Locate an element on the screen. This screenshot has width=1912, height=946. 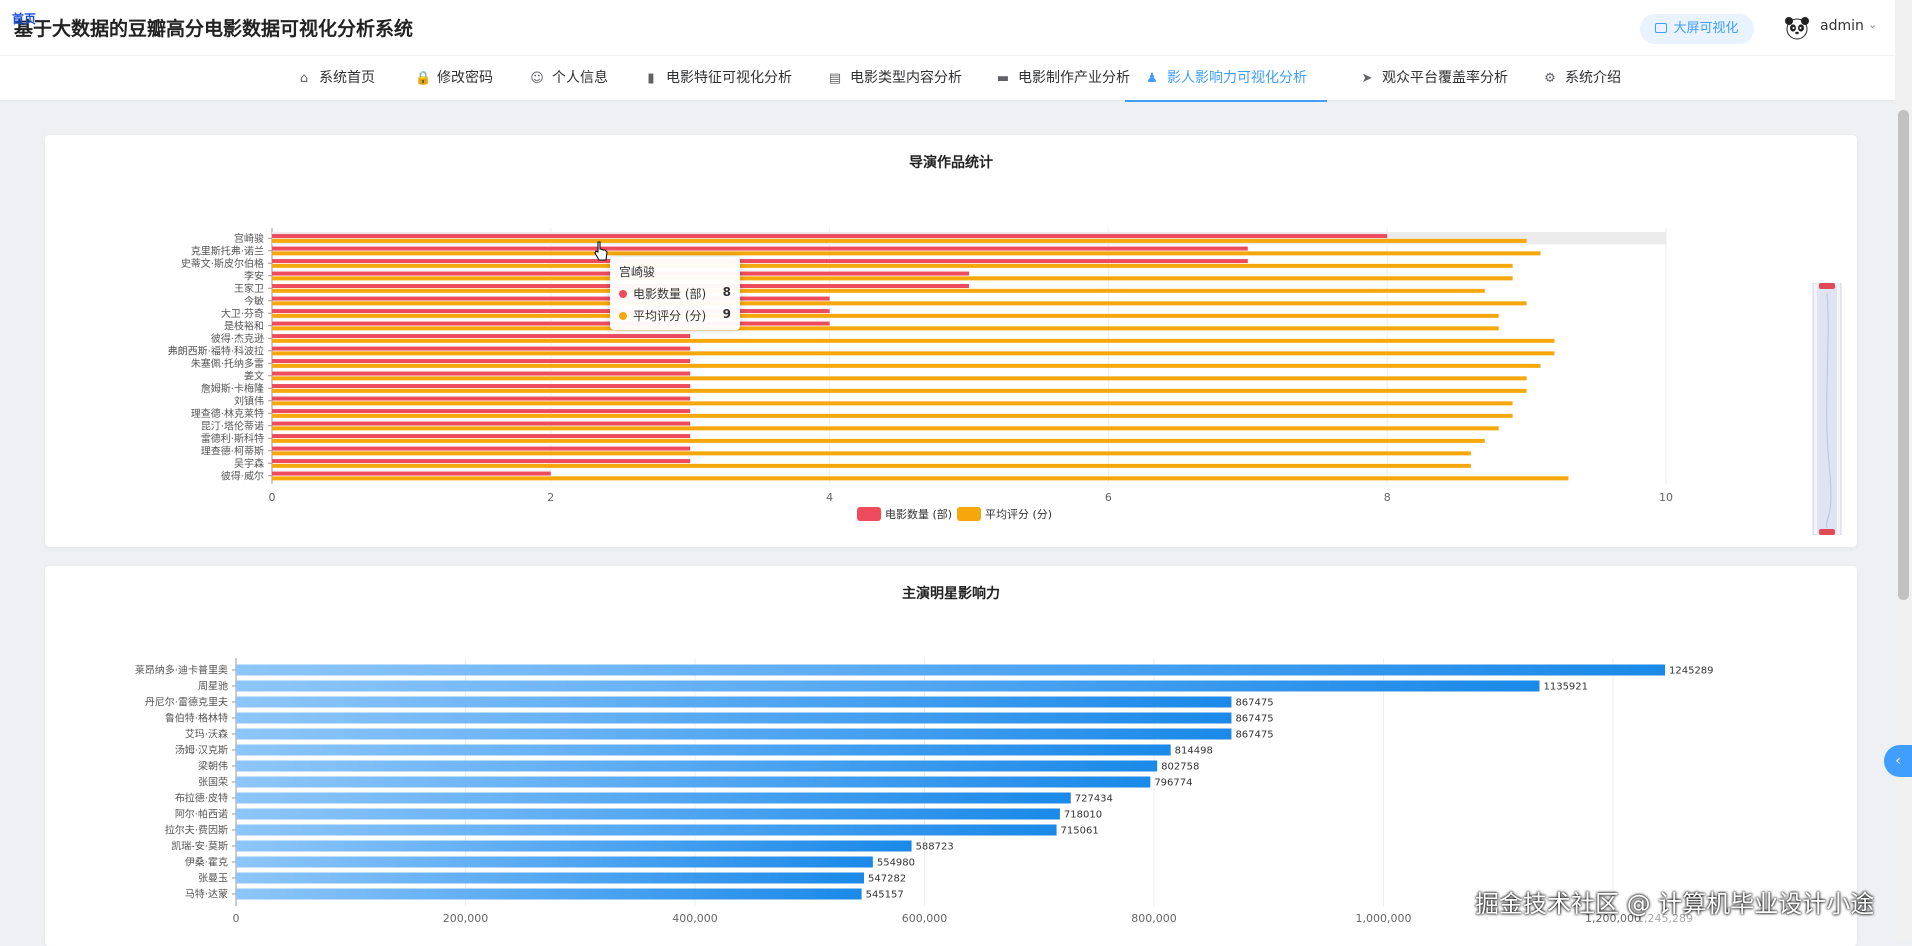
nav-item-6: ♟ 影人影响力可视化分析 is located at coordinates (1226, 79).